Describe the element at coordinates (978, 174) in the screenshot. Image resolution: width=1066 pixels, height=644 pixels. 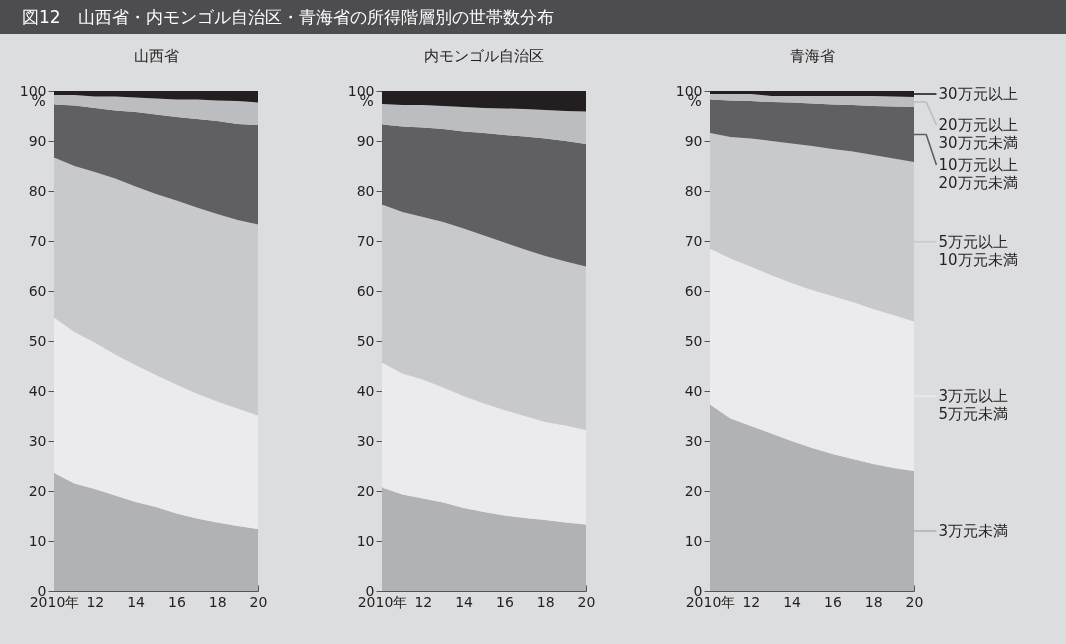
I see `series-label: 10万元以上 20万元未満` at that location.